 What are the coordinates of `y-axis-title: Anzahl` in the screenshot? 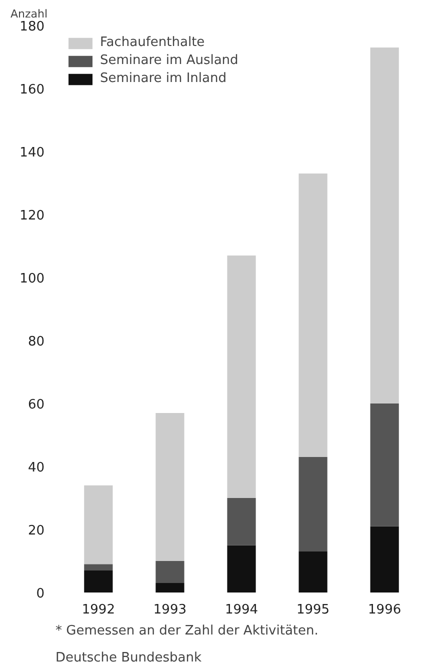 It's located at (29, 14).